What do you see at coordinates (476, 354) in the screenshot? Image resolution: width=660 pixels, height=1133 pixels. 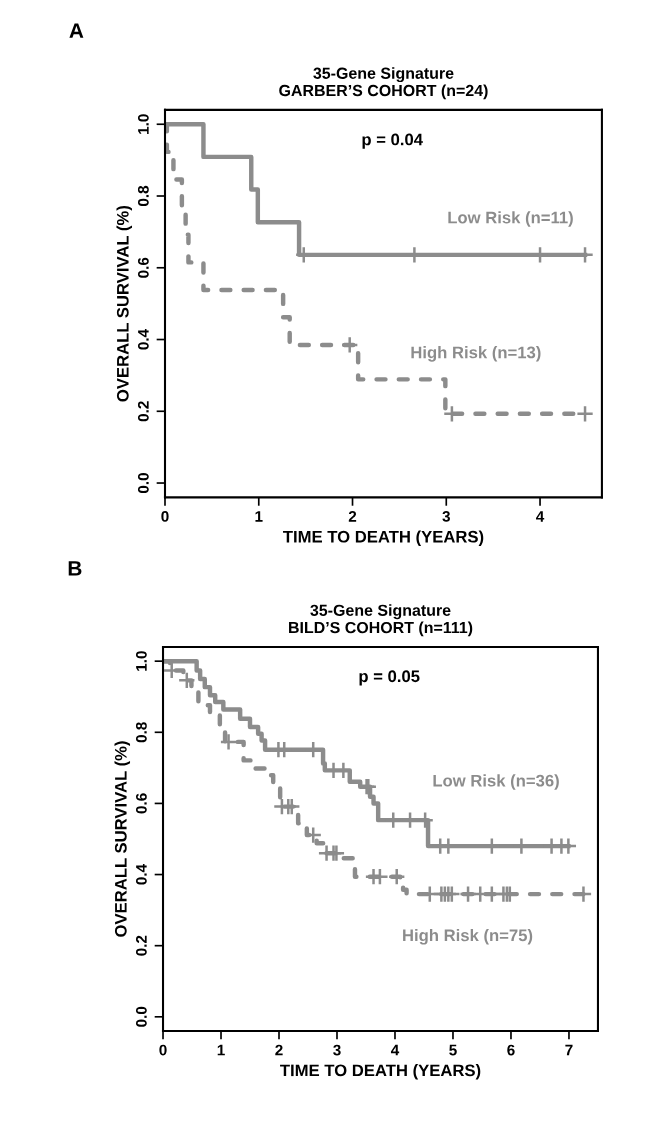 I see `series-label: High Risk (n=13)` at bounding box center [476, 354].